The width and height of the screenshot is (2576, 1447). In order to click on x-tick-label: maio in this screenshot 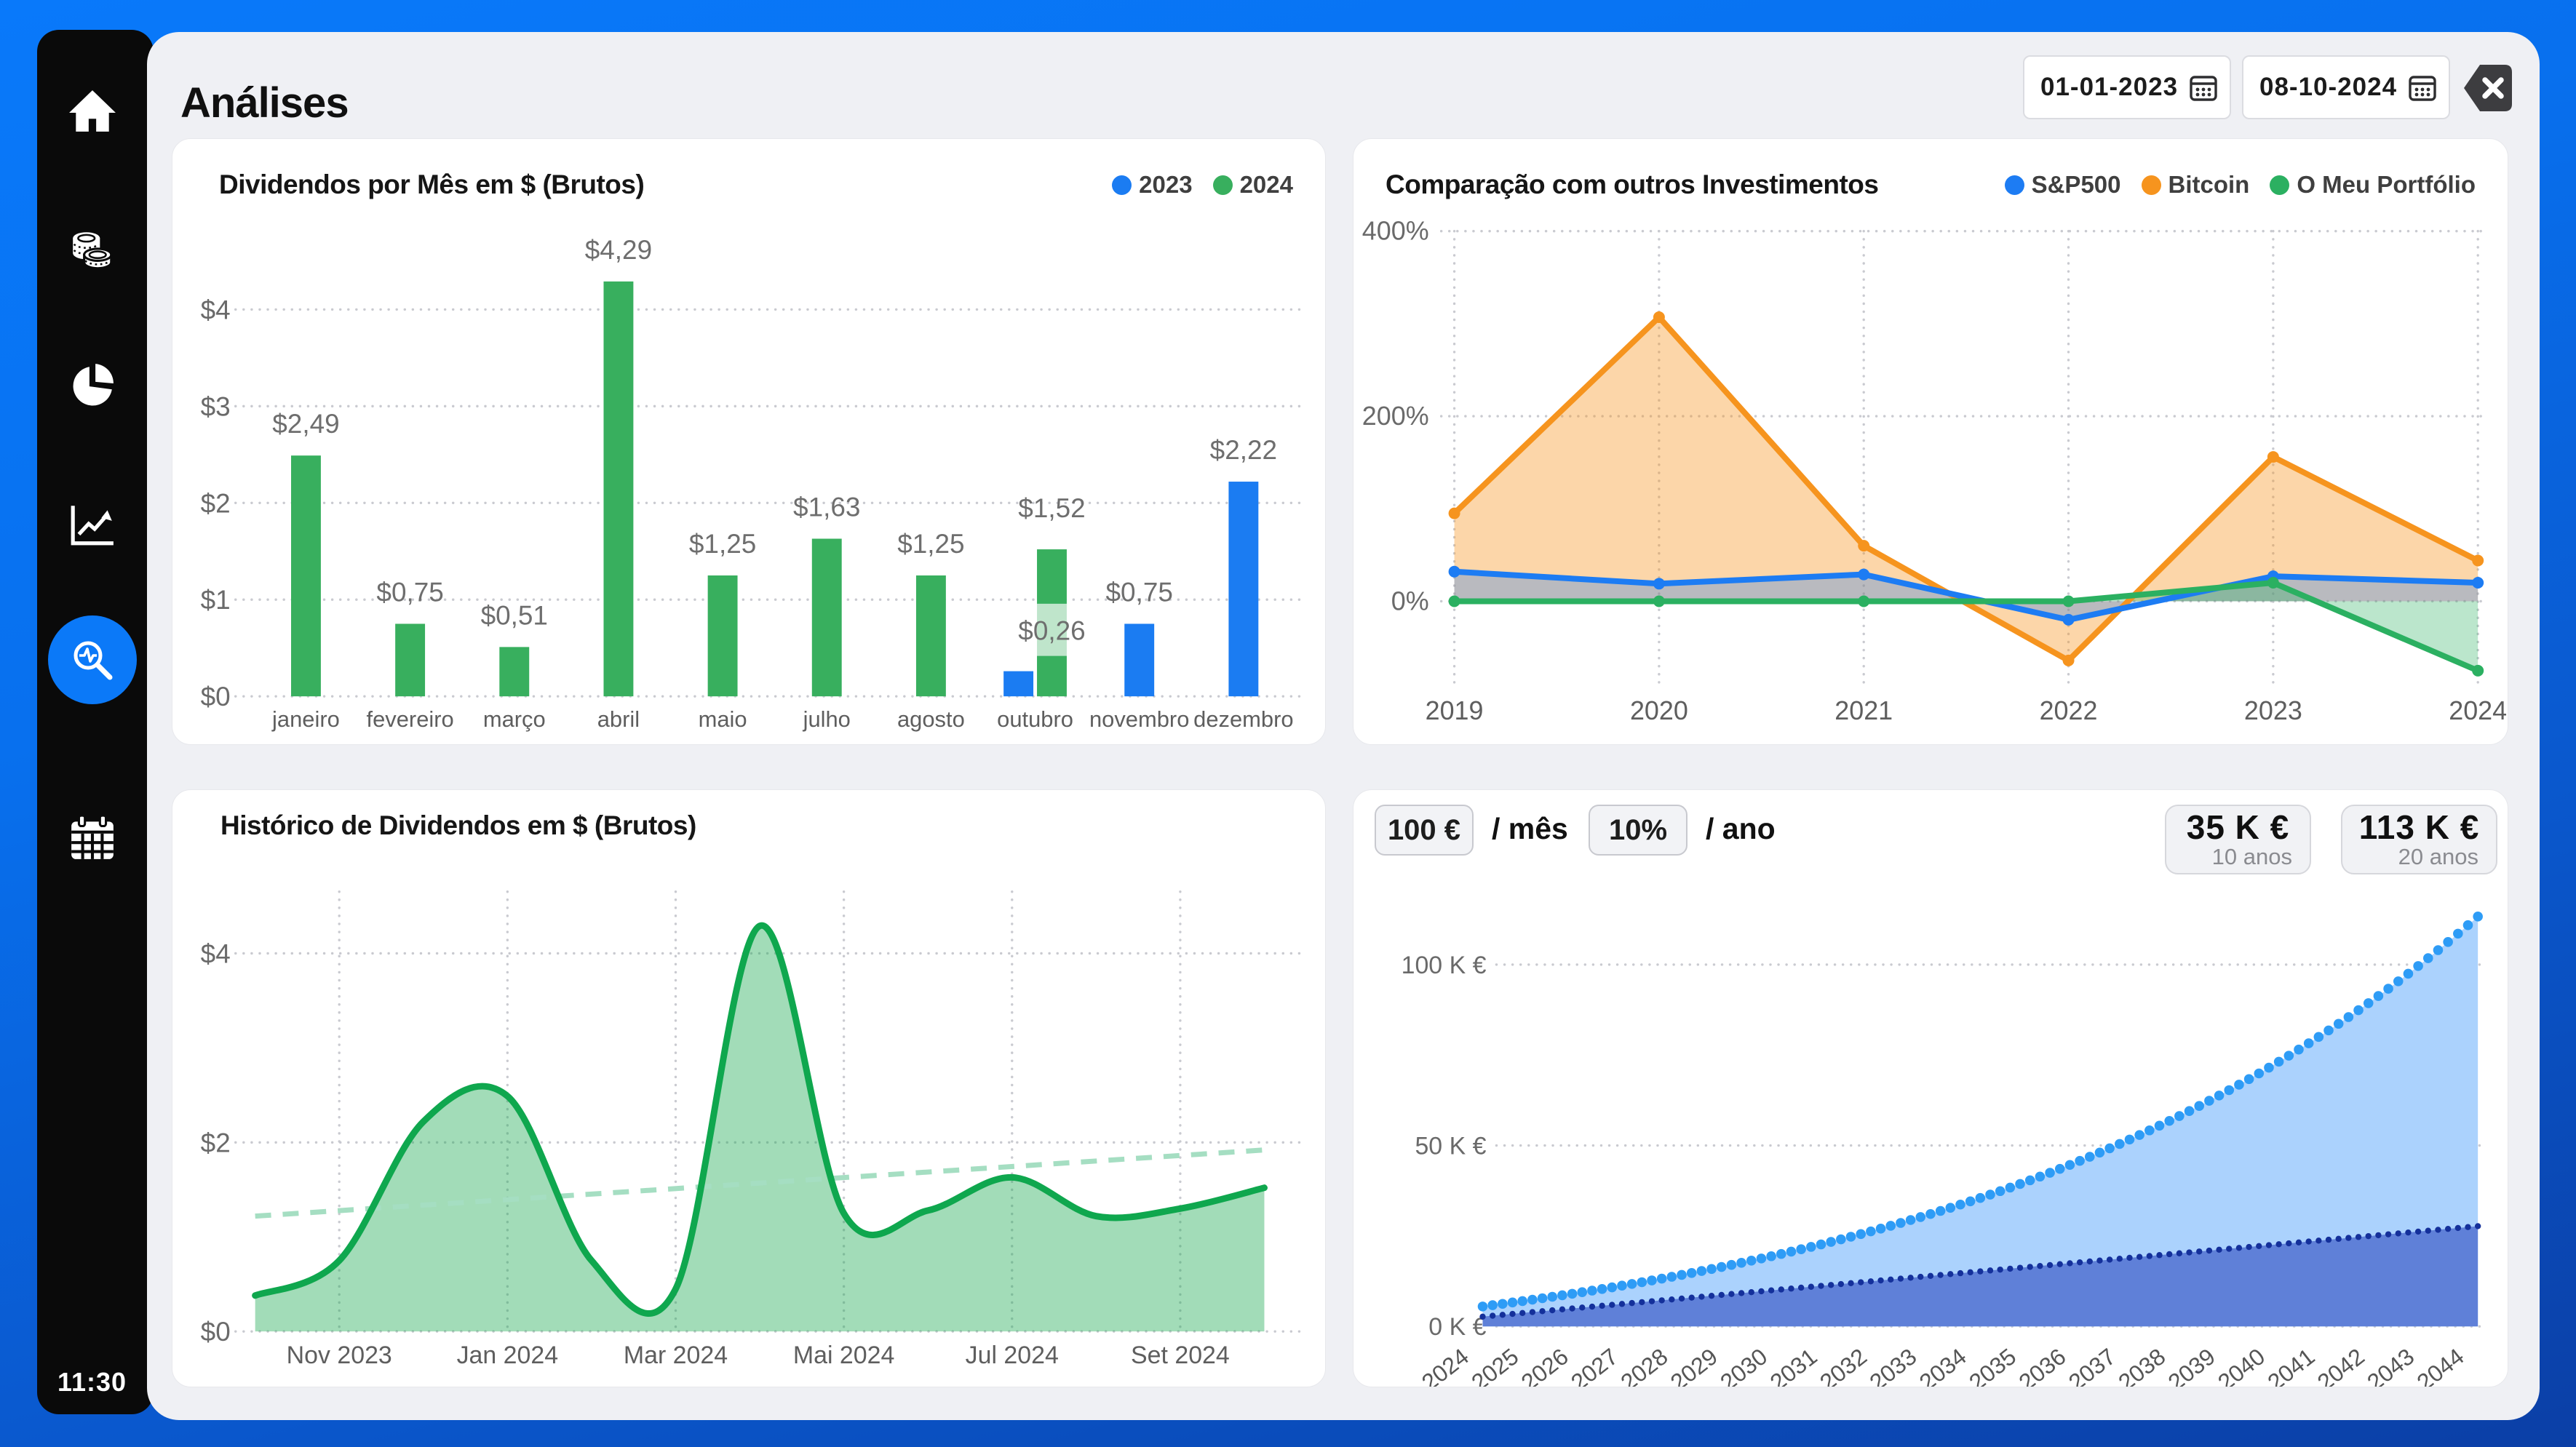, I will do `click(723, 719)`.